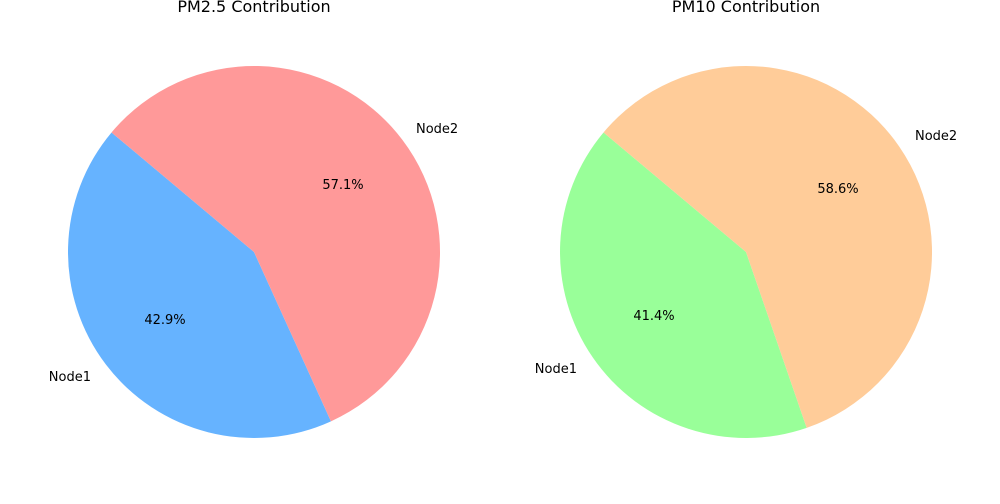 The height and width of the screenshot is (504, 1000). Describe the element at coordinates (683, 285) in the screenshot. I see `pie-slice-node1` at that location.